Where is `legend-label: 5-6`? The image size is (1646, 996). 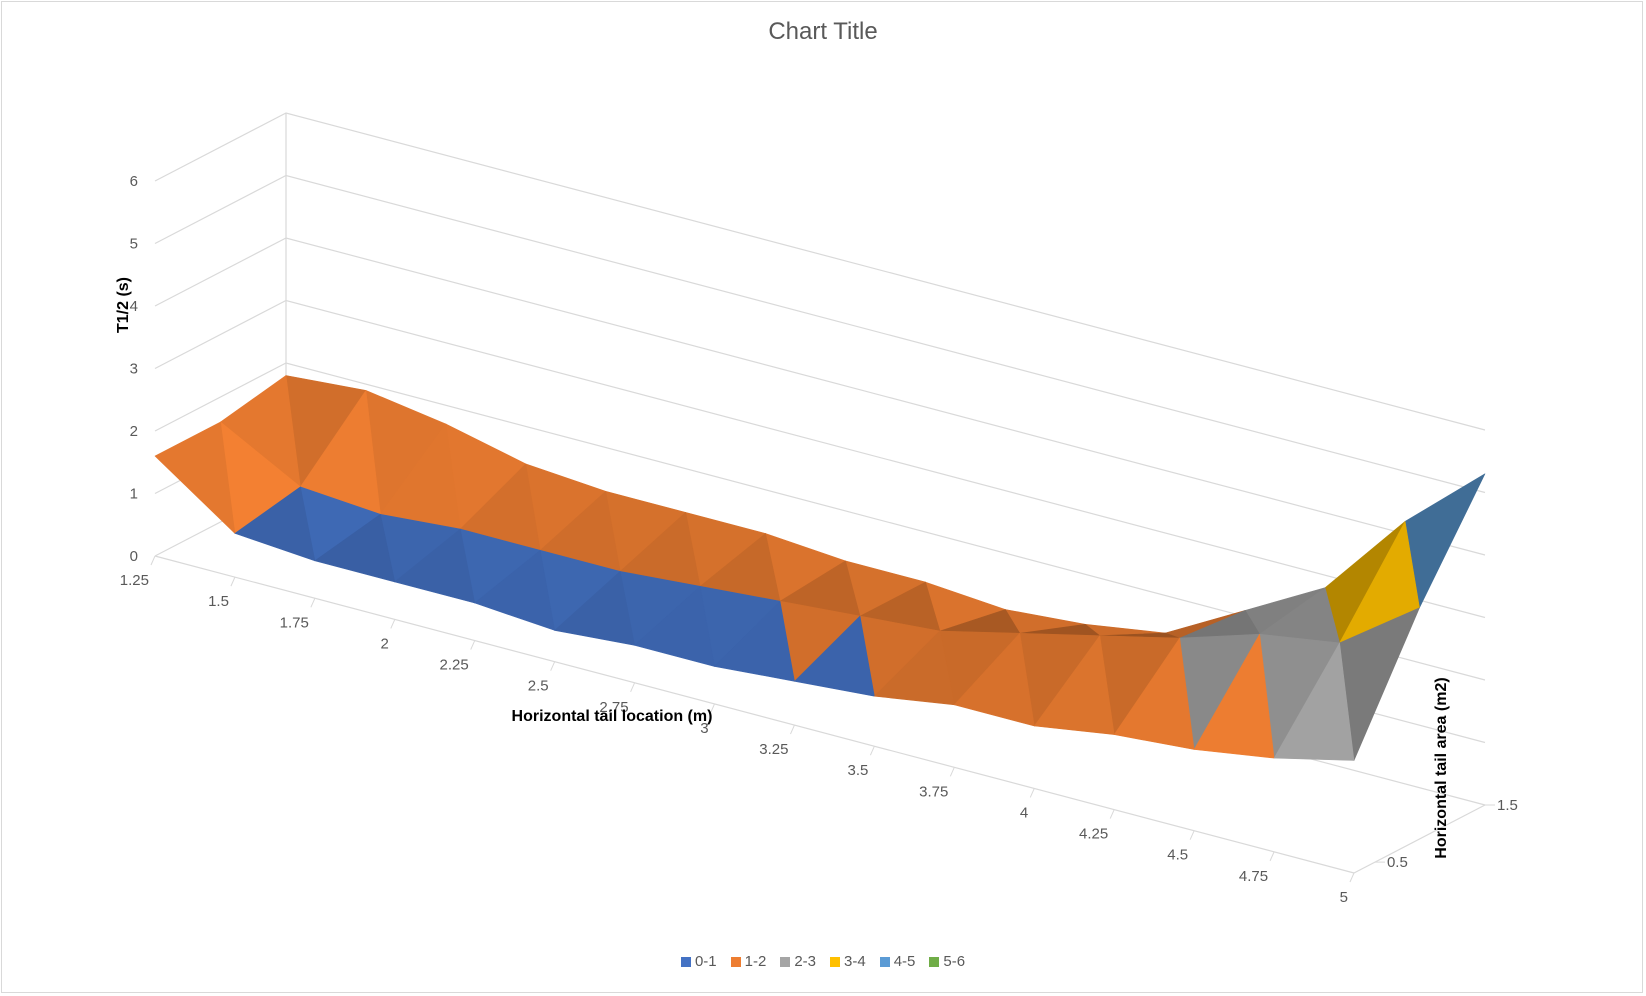 legend-label: 5-6 is located at coordinates (954, 961).